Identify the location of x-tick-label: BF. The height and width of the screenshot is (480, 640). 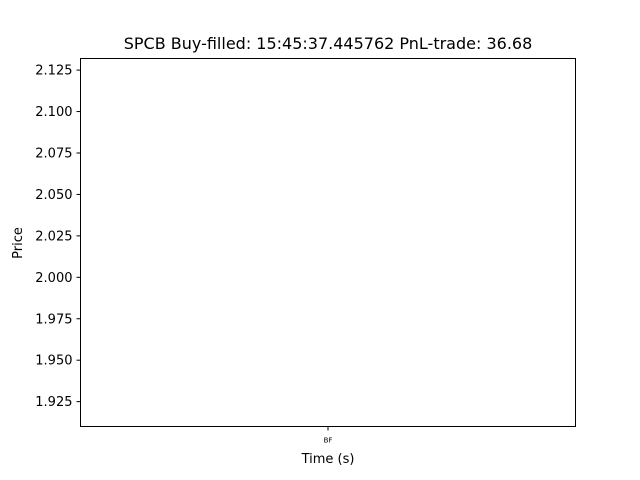
(328, 441).